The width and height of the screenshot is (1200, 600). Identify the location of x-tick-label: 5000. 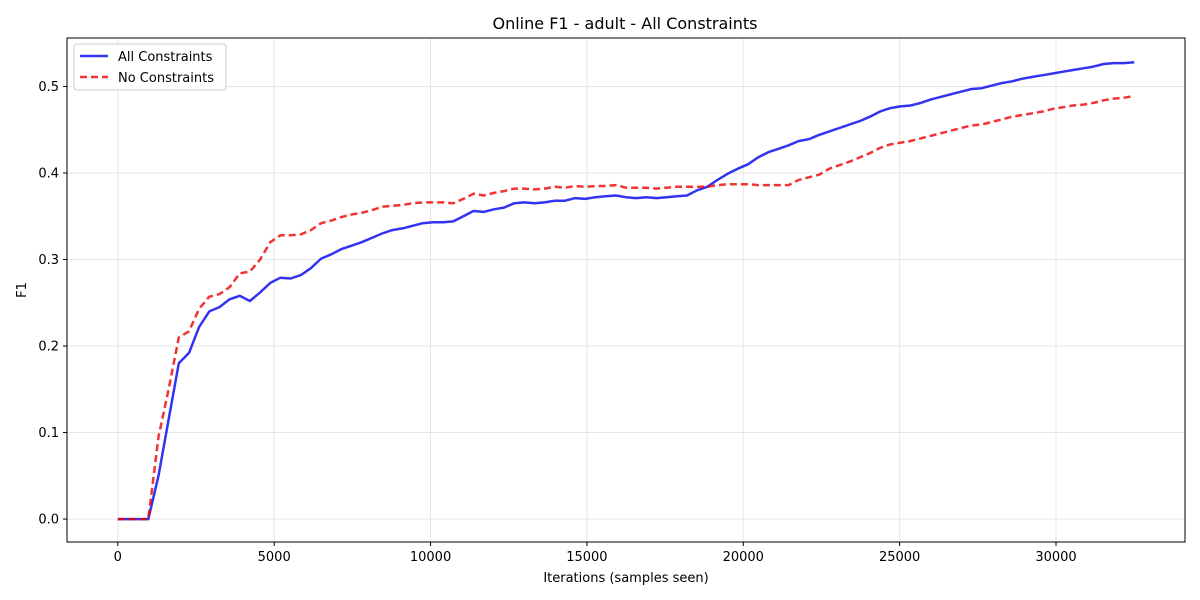
(274, 557).